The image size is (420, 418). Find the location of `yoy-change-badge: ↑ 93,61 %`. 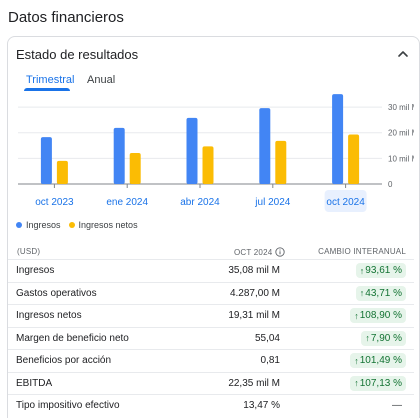

yoy-change-badge: ↑ 93,61 % is located at coordinates (380, 270).